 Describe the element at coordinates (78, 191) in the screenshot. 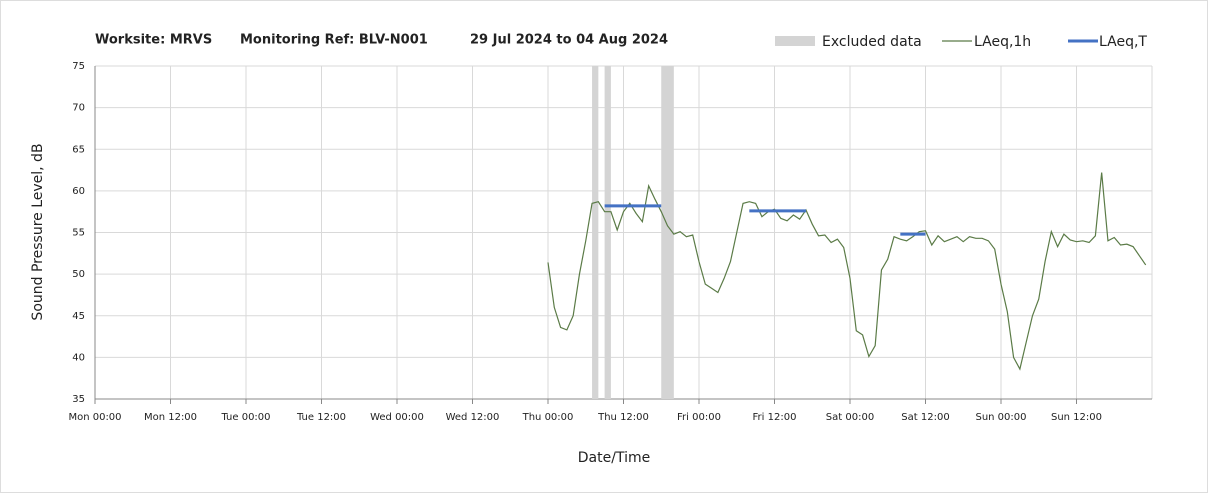

I see `y-tick-label: 60` at that location.